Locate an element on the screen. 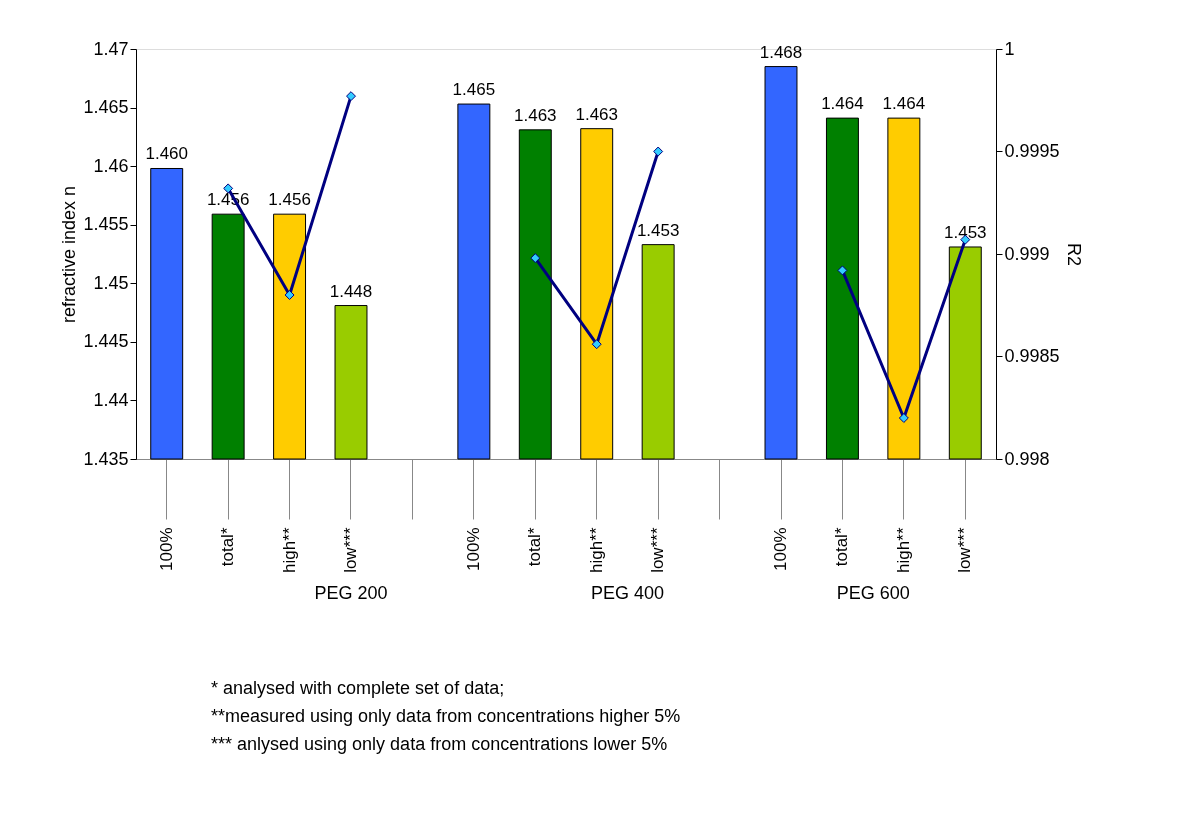 The image size is (1188, 820). y-tick-label: 1.435 is located at coordinates (106, 458).